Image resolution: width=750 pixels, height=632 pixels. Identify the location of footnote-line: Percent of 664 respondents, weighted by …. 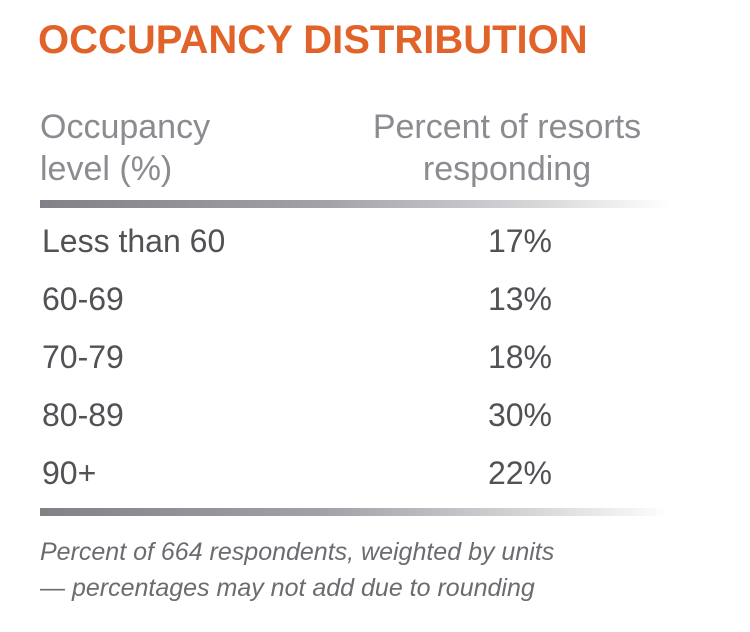
(297, 552).